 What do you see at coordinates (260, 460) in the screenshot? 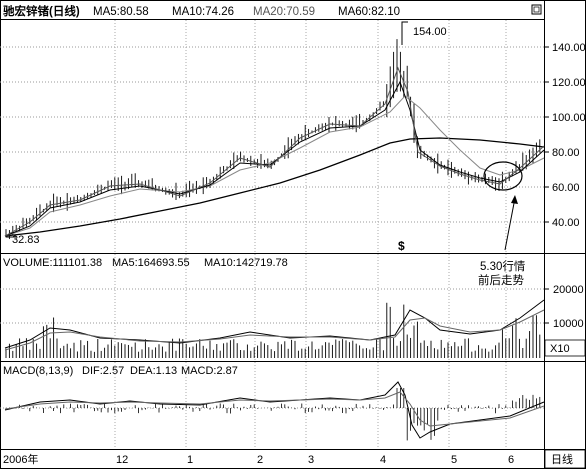
I see `time-label-2: 2` at bounding box center [260, 460].